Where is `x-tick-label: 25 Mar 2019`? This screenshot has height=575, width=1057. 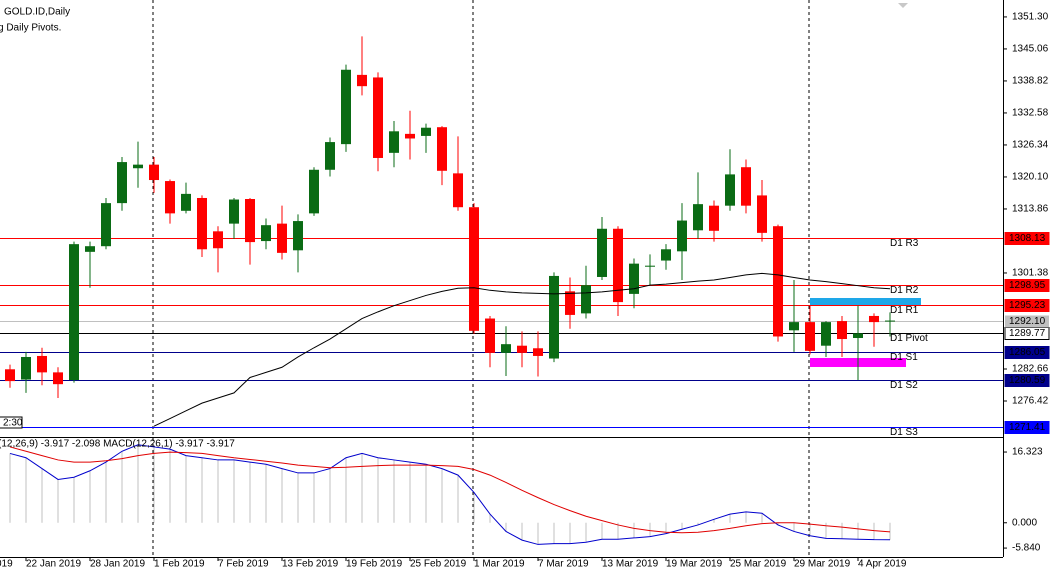 x-tick-label: 25 Mar 2019 is located at coordinates (758, 564).